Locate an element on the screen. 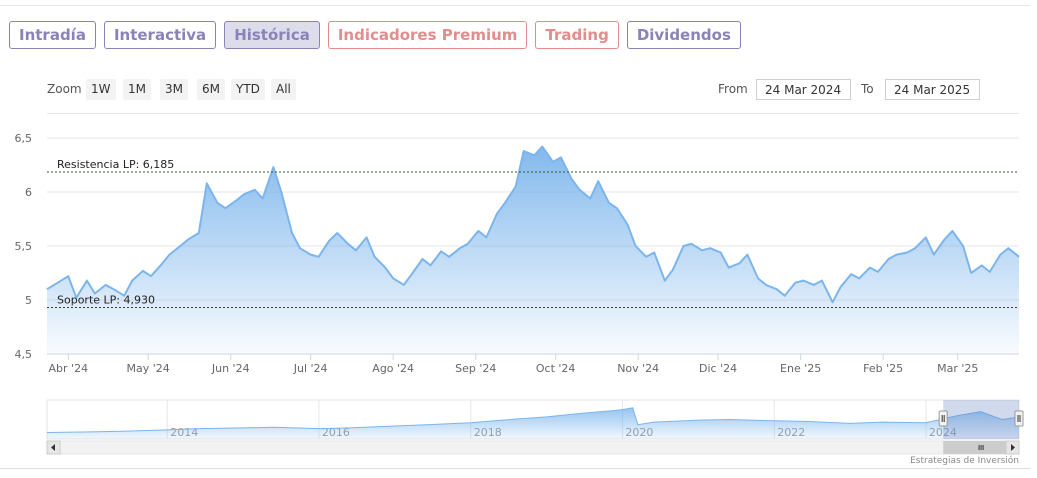  tab-intradia: Intradía is located at coordinates (52, 35).